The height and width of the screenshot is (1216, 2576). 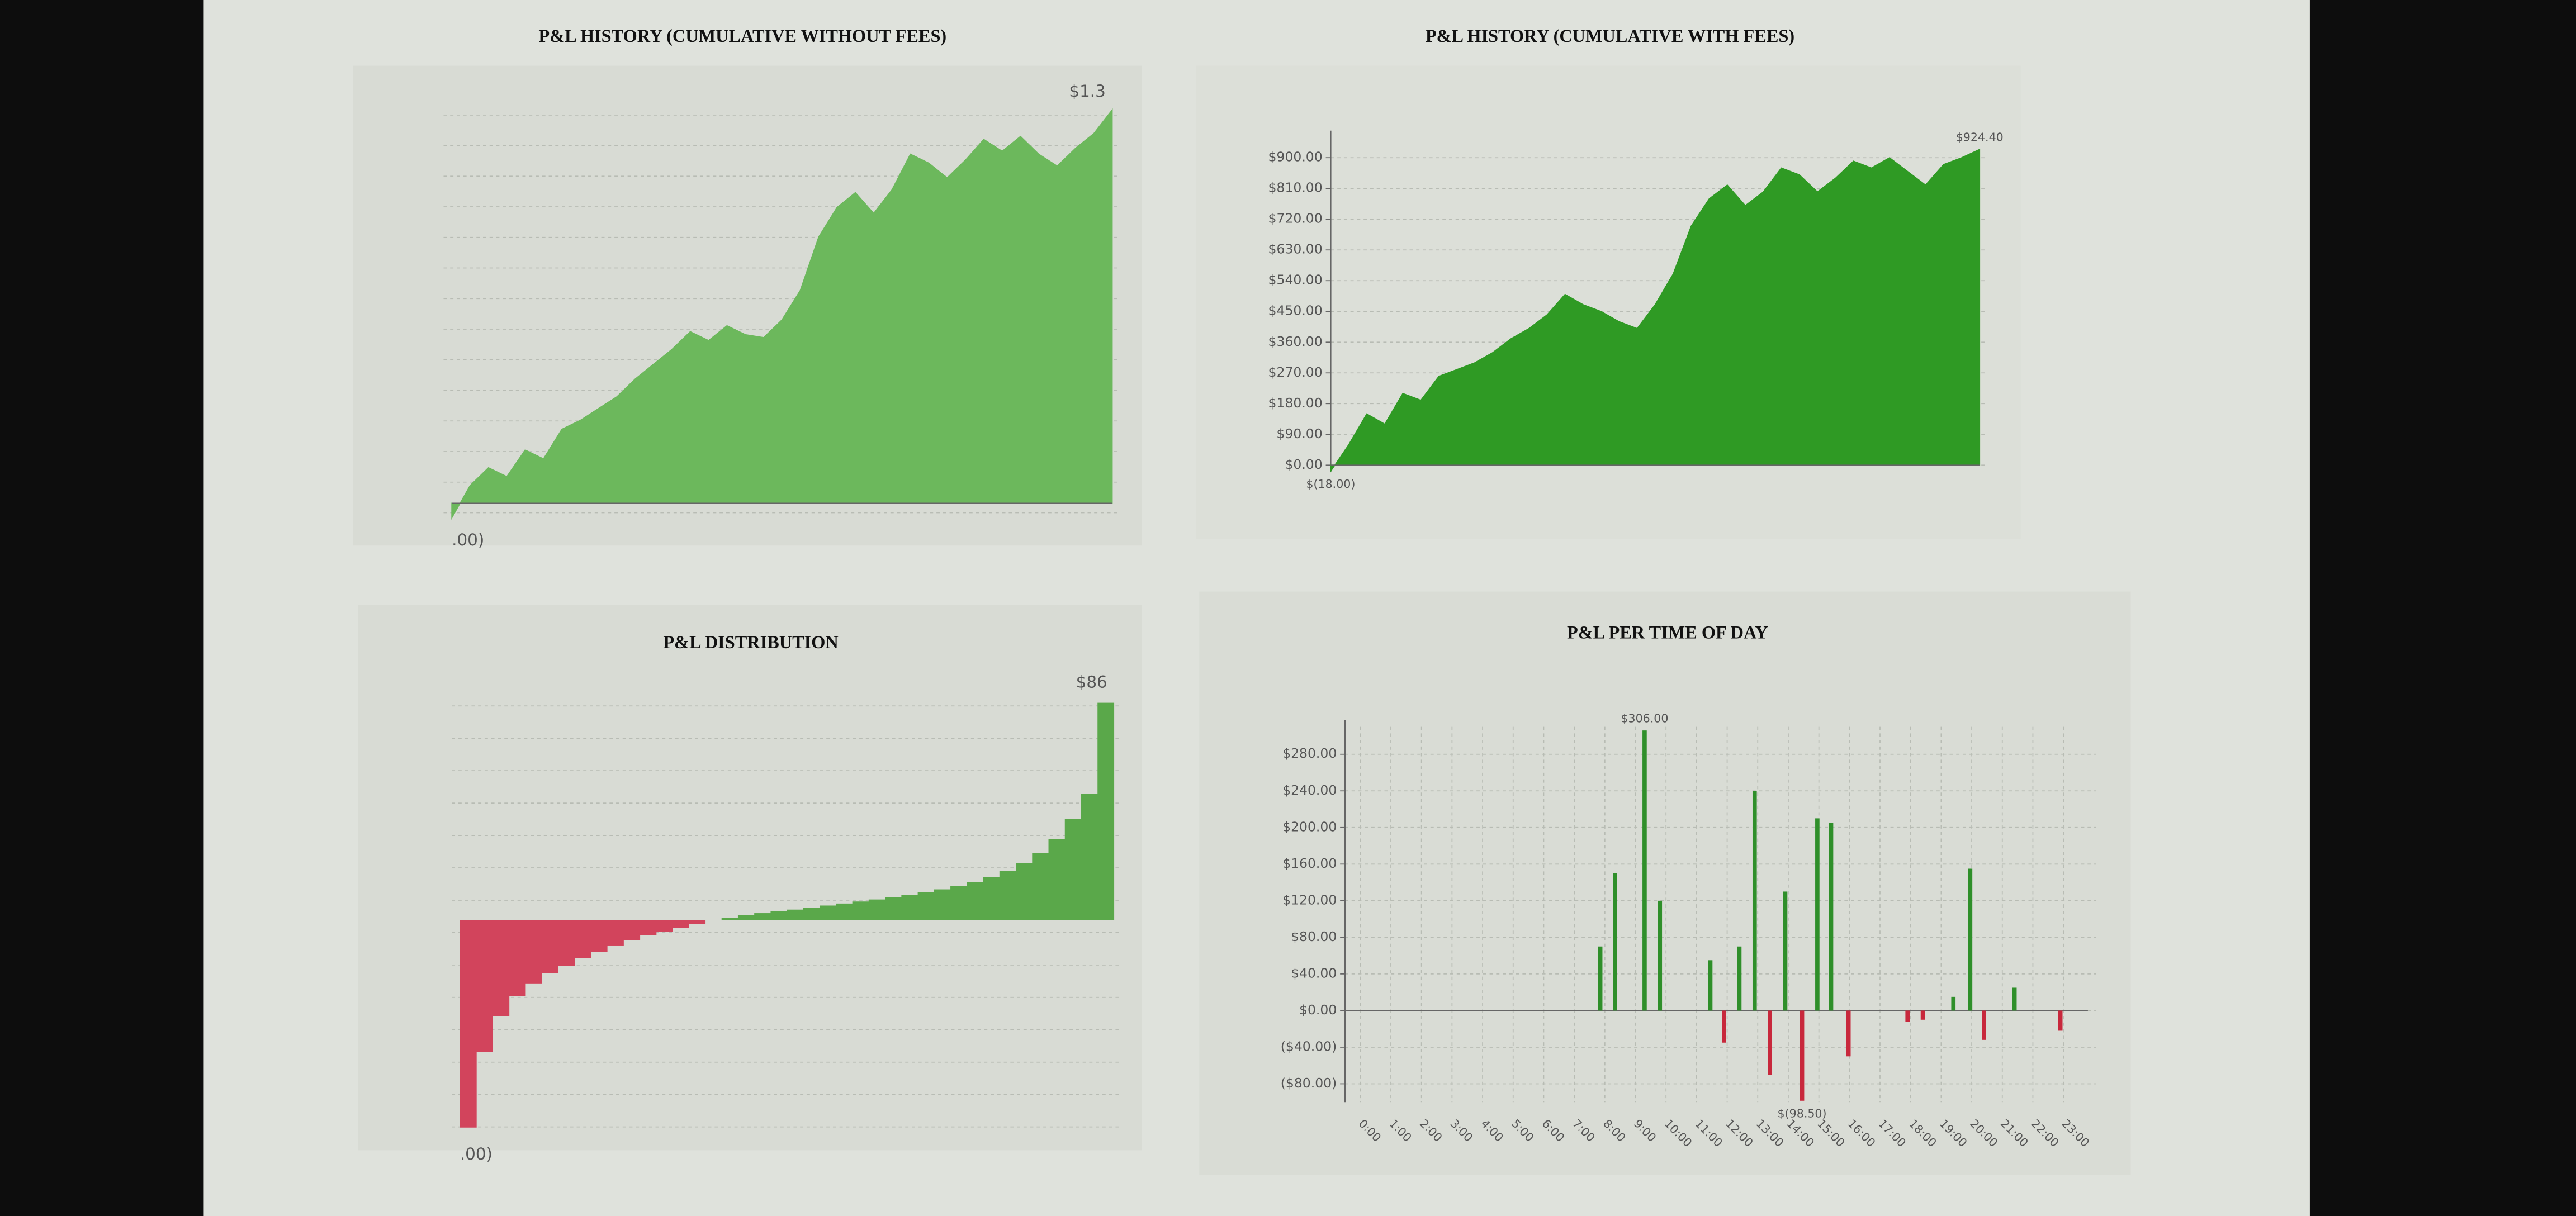 What do you see at coordinates (1330, 484) in the screenshot?
I see `value-label: $(18.00)` at bounding box center [1330, 484].